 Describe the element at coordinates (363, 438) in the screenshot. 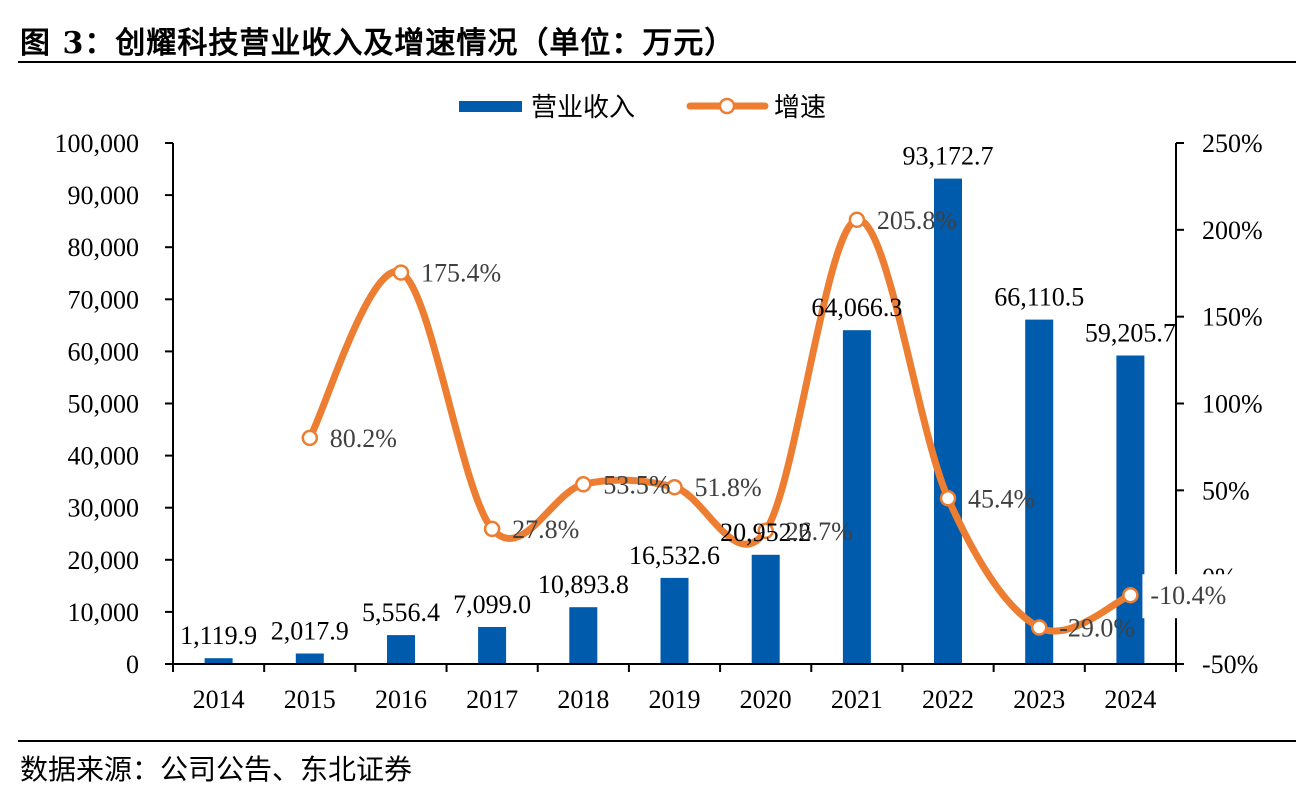

I see `growth-value-label: 80.2%` at that location.